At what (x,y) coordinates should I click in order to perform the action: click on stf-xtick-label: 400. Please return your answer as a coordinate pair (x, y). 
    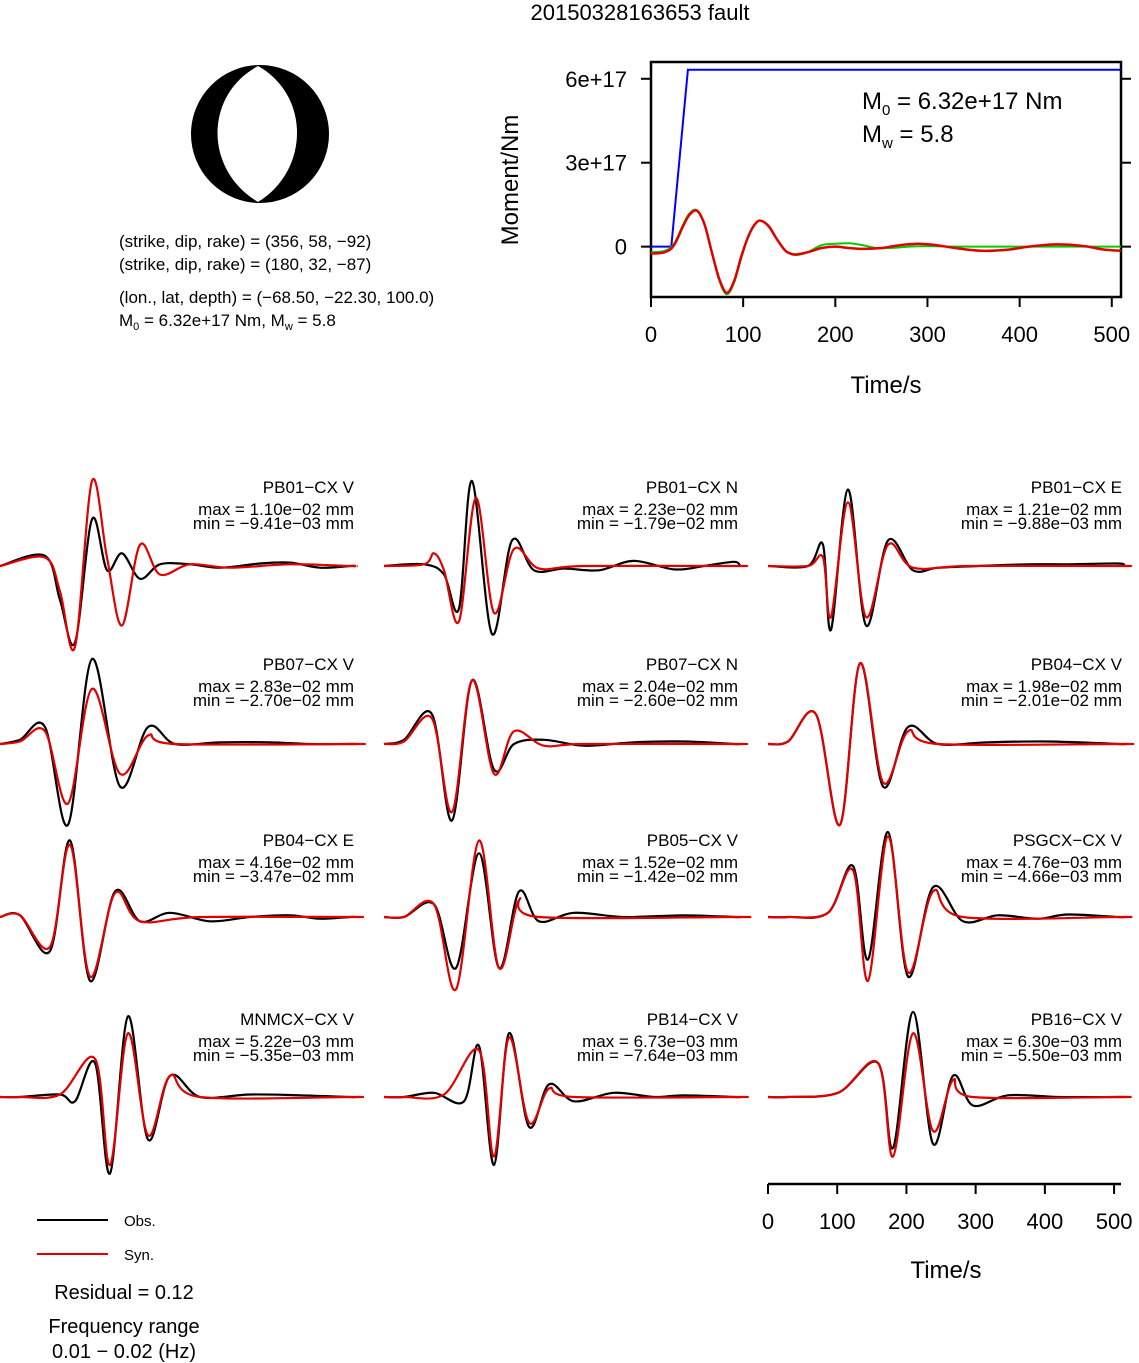
    Looking at the image, I should click on (1019, 334).